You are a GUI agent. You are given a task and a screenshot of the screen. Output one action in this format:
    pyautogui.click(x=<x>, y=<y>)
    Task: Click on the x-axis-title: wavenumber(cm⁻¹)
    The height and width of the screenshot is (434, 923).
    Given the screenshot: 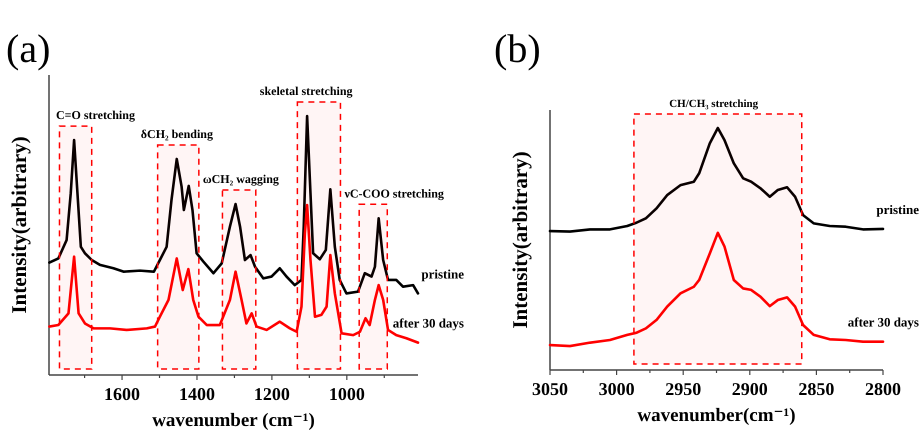 What is the action you would take?
    pyautogui.click(x=716, y=415)
    